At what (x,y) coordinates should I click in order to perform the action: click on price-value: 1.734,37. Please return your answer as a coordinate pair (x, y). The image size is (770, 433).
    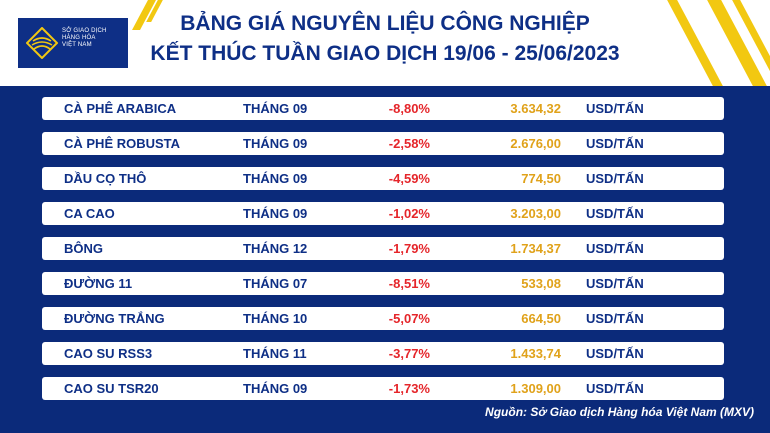
    Looking at the image, I should click on (535, 248).